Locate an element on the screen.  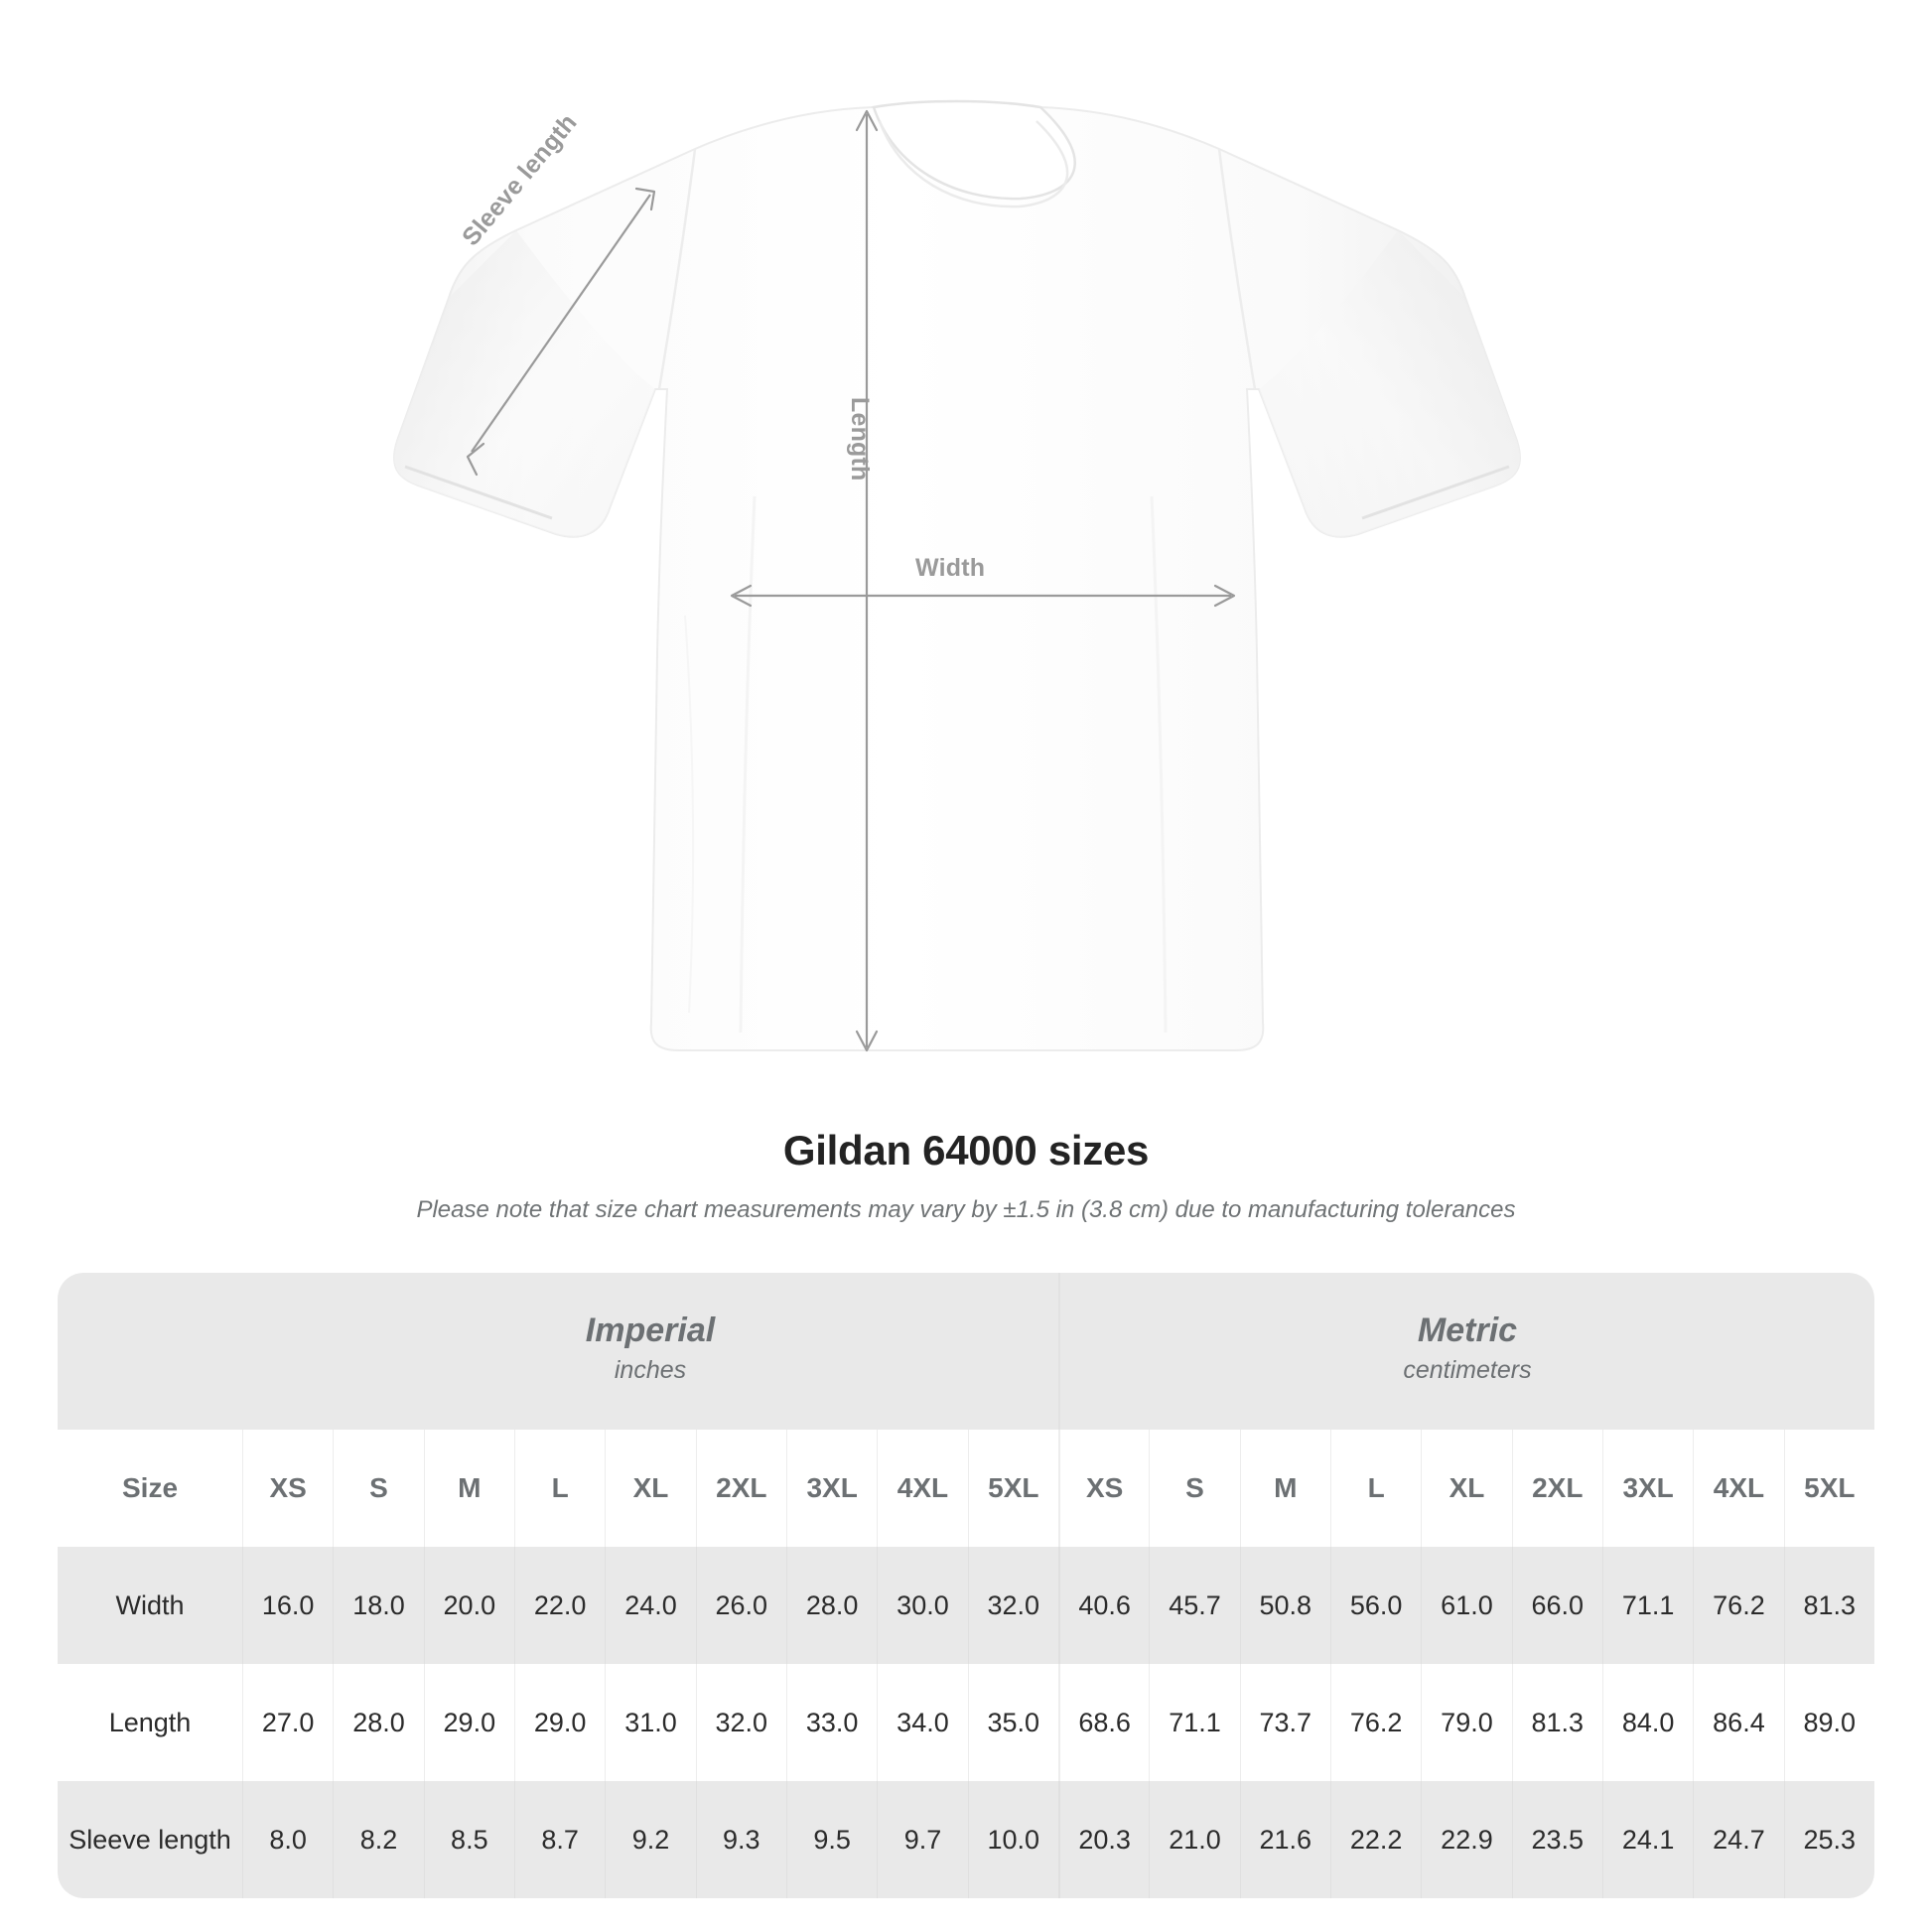
cell-width-4xl: 30.0 is located at coordinates (922, 1605).